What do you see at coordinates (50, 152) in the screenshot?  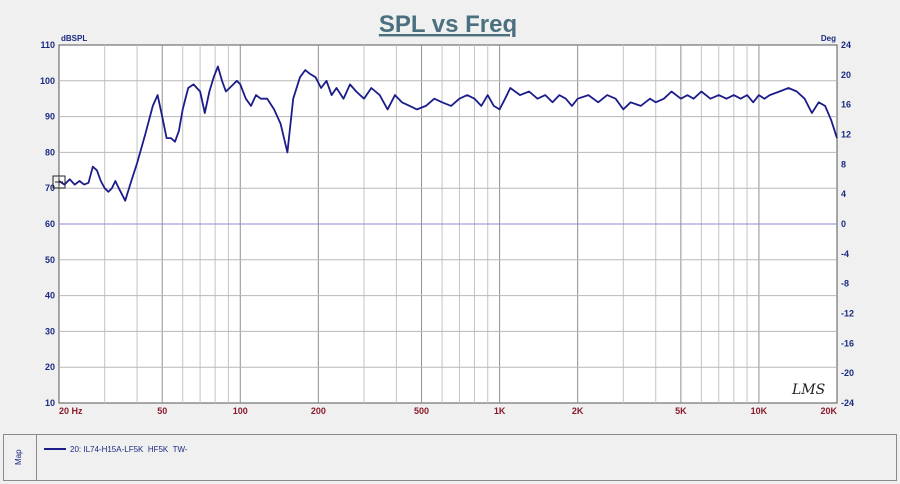 I see `y-tick-label: 80` at bounding box center [50, 152].